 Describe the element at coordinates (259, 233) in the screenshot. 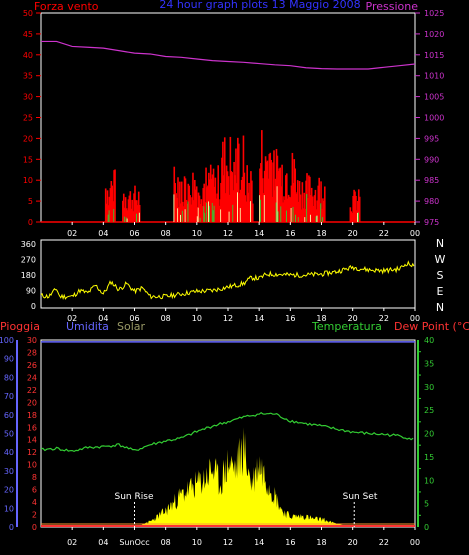

I see `hour-tick-label: 14` at that location.